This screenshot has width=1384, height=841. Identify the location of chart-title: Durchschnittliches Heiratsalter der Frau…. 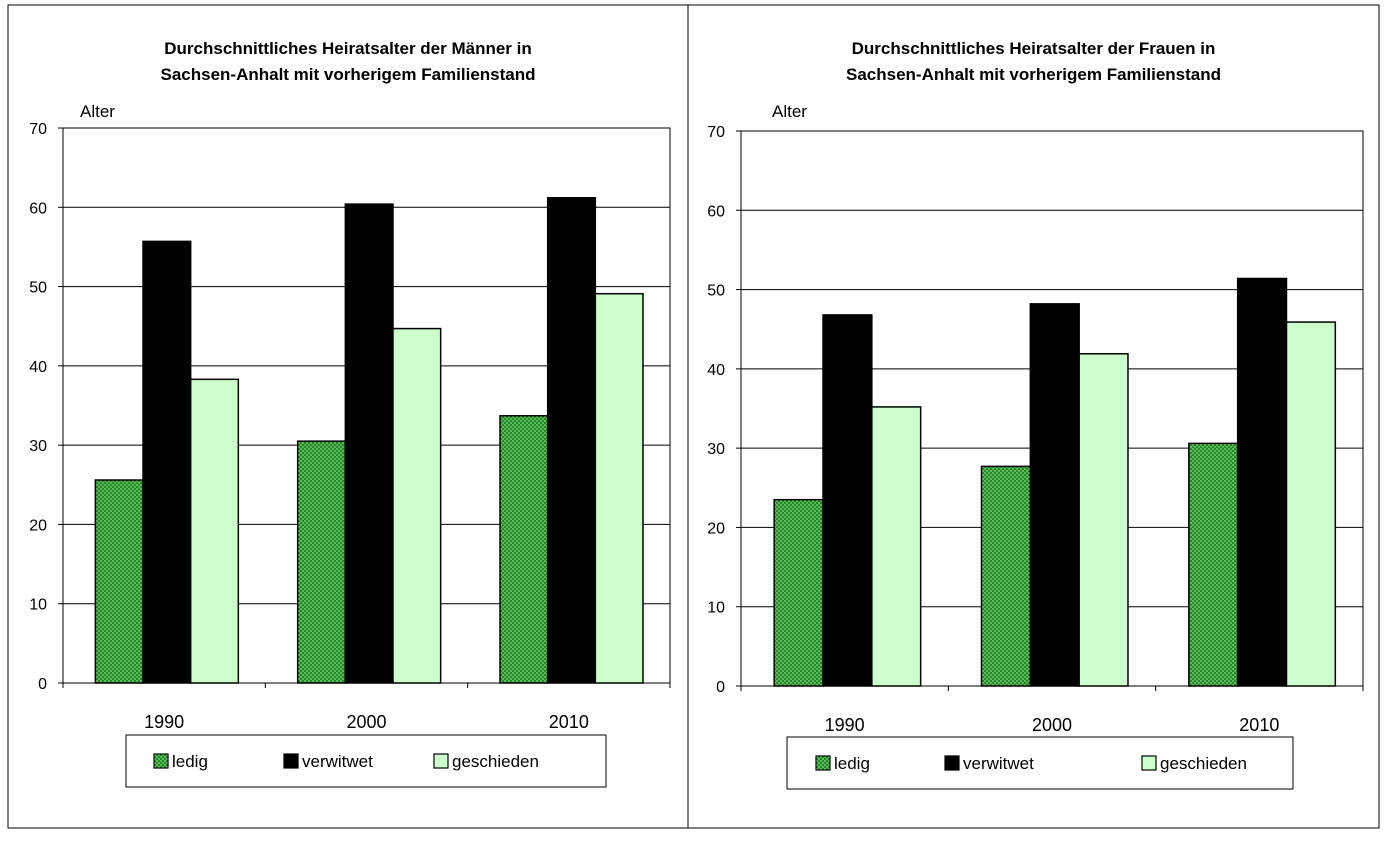
(1034, 48).